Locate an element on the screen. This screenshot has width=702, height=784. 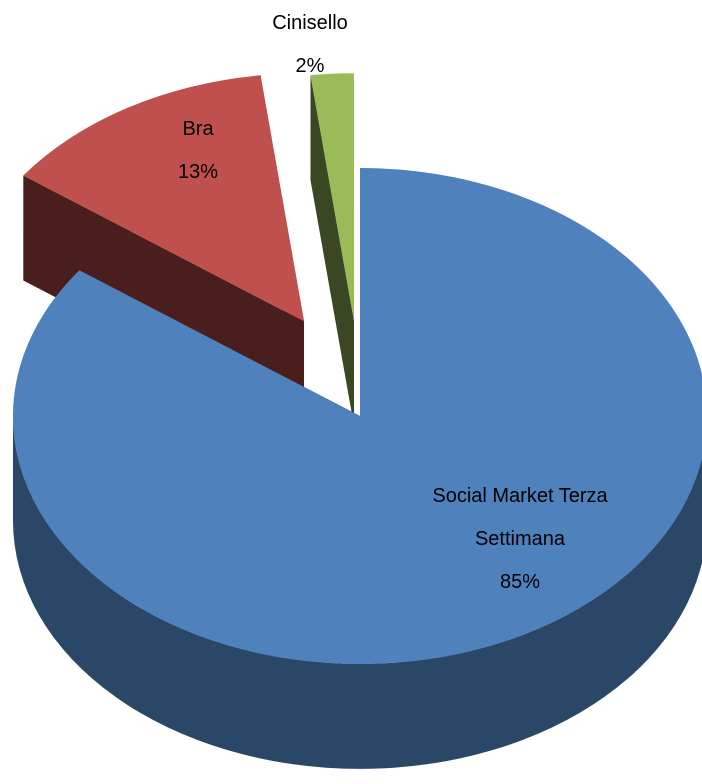
slice-label: Cinisello 2% is located at coordinates (310, 45).